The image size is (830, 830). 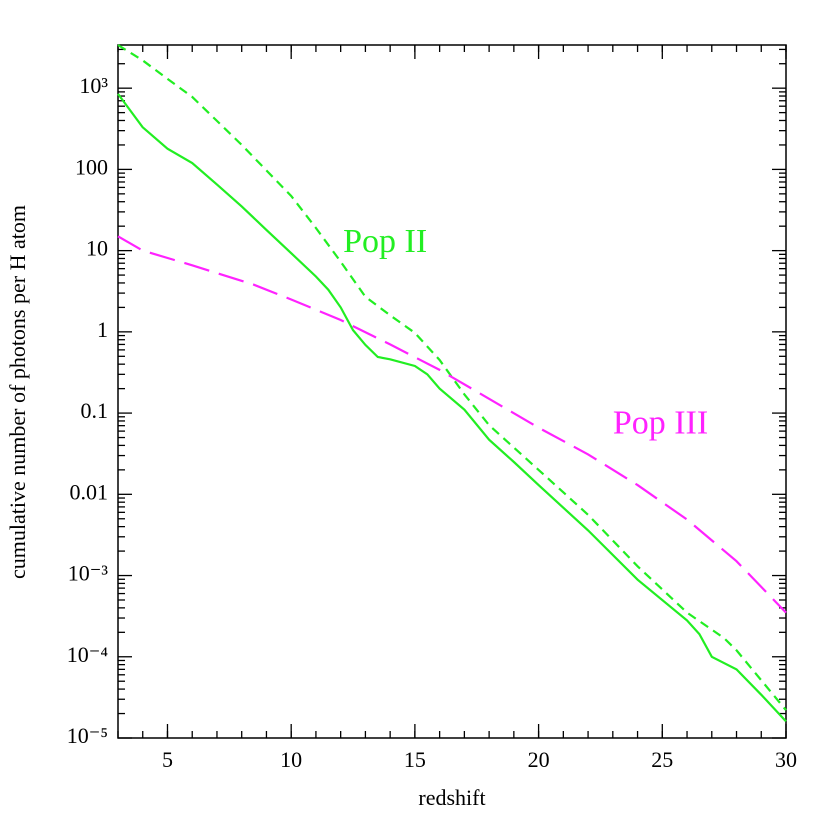 I want to click on x-tick-label: 10, so click(x=291, y=759).